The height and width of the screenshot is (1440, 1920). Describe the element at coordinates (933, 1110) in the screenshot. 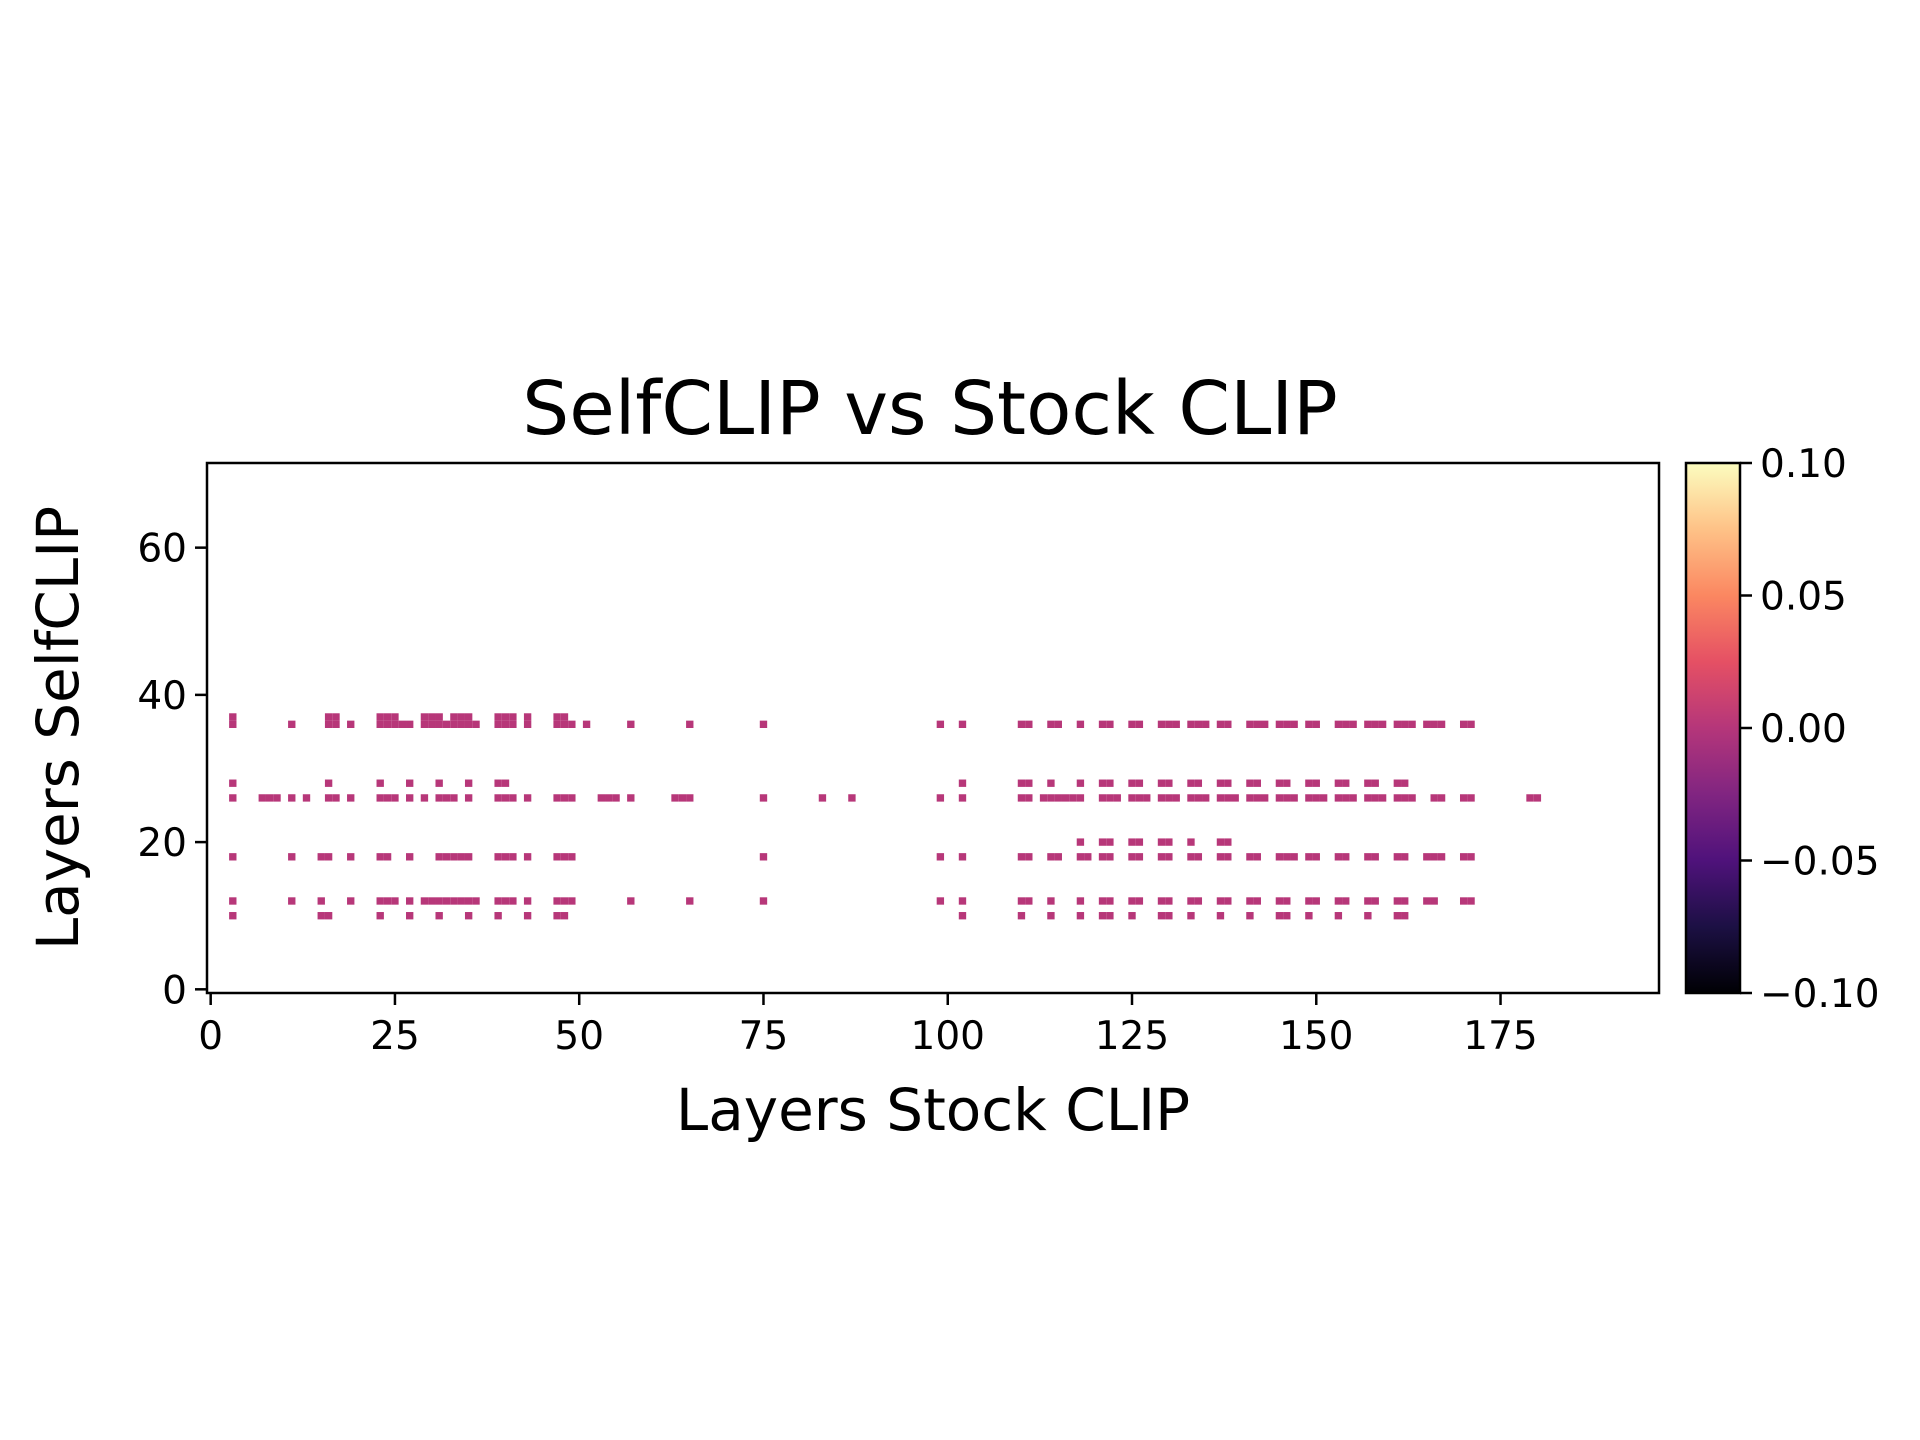

I see `x-axis-label: Layers Stock CLIP` at that location.